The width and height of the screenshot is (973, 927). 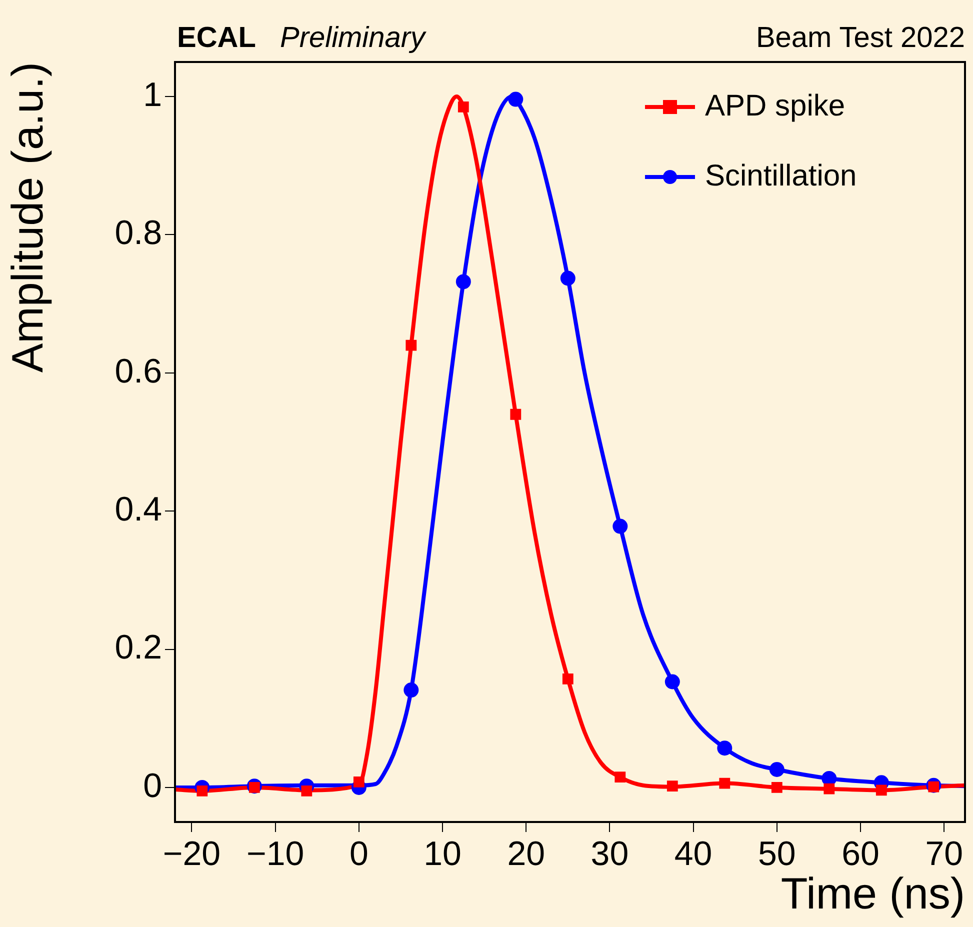 What do you see at coordinates (191, 853) in the screenshot?
I see `x-tick-label: −20` at bounding box center [191, 853].